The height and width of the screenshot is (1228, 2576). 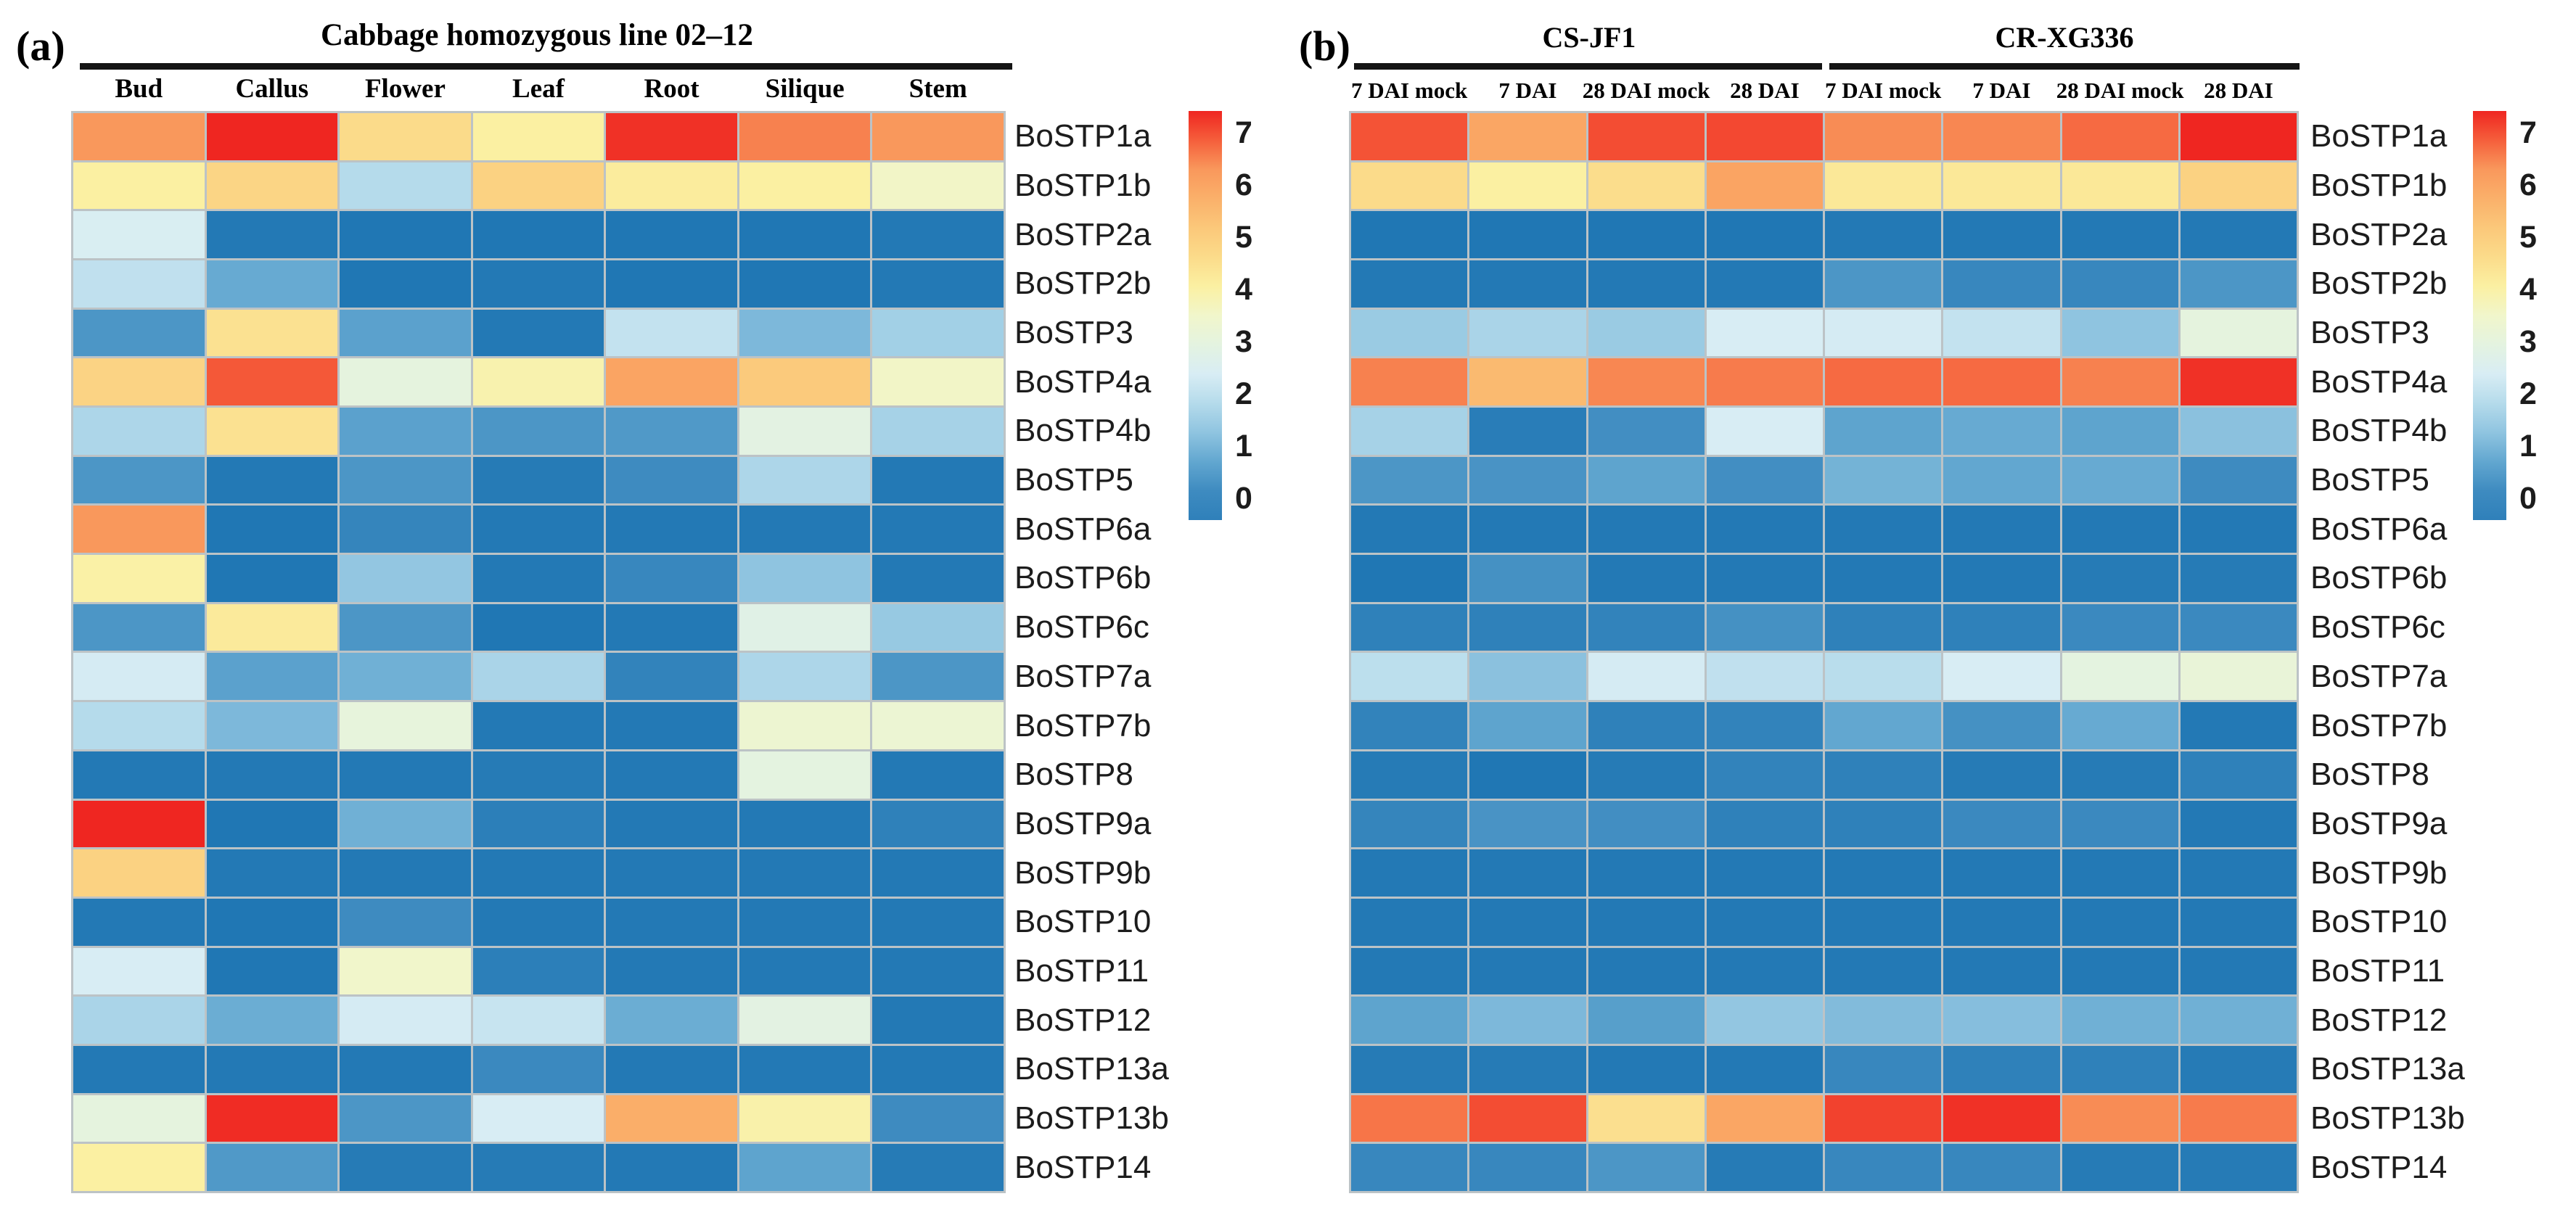 I want to click on colorbar-tick-label: 2, so click(x=1243, y=393).